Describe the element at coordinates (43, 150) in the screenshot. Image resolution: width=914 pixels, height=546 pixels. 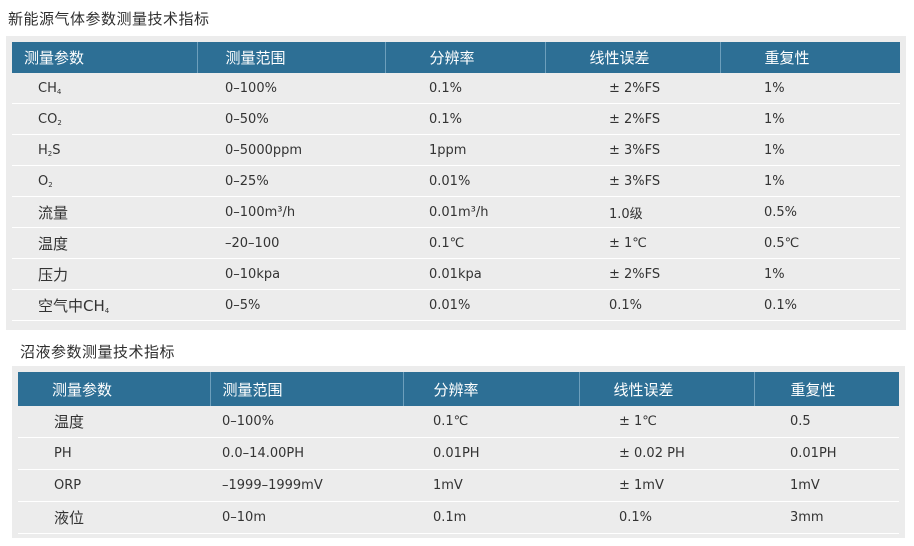
I see `param-label: H` at that location.